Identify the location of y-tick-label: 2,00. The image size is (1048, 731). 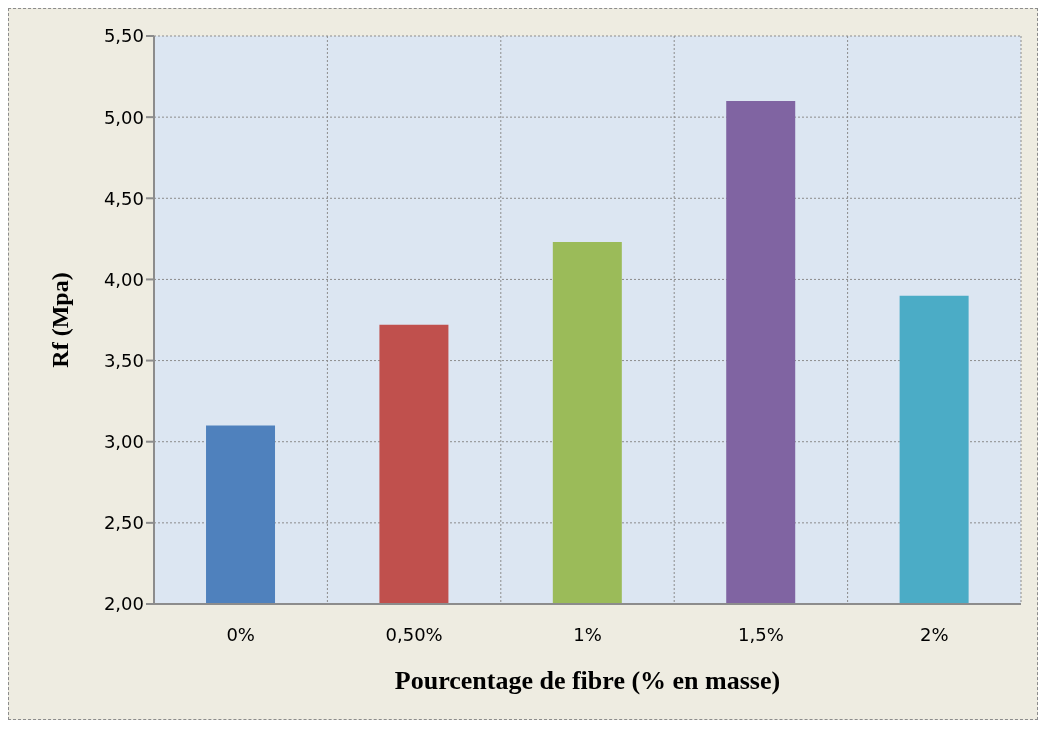
(123, 604).